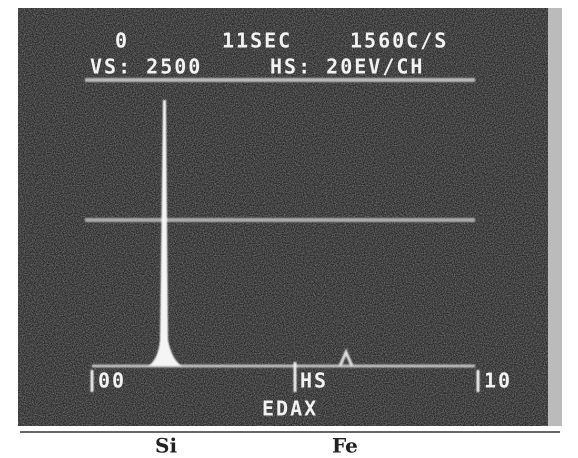 This screenshot has height=458, width=578. What do you see at coordinates (346, 357) in the screenshot?
I see `small-peak` at bounding box center [346, 357].